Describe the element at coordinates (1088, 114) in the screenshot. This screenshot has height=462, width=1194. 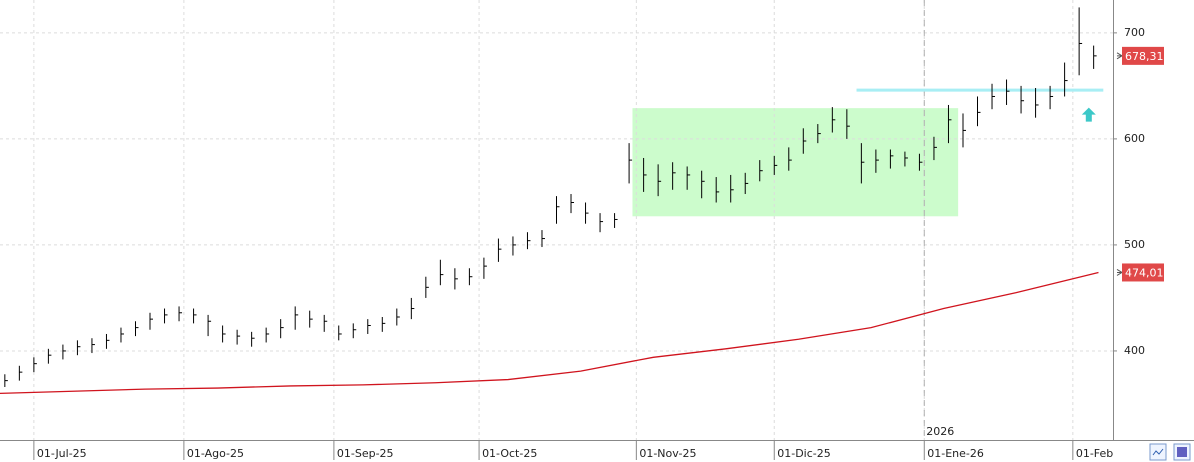
I see `up-arrow` at that location.